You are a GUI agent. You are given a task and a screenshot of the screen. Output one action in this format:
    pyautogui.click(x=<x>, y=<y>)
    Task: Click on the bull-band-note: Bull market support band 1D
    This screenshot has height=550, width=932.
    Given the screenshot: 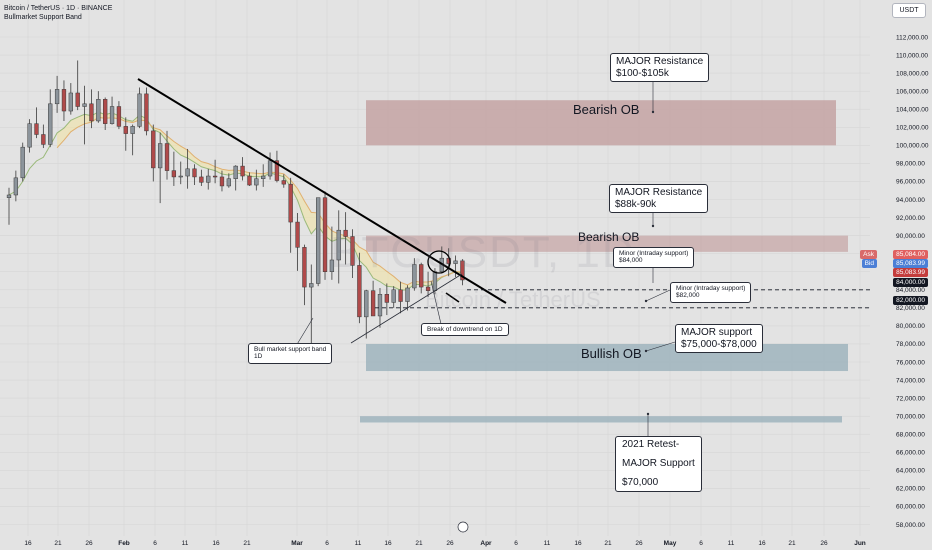 What is the action you would take?
    pyautogui.click(x=290, y=353)
    